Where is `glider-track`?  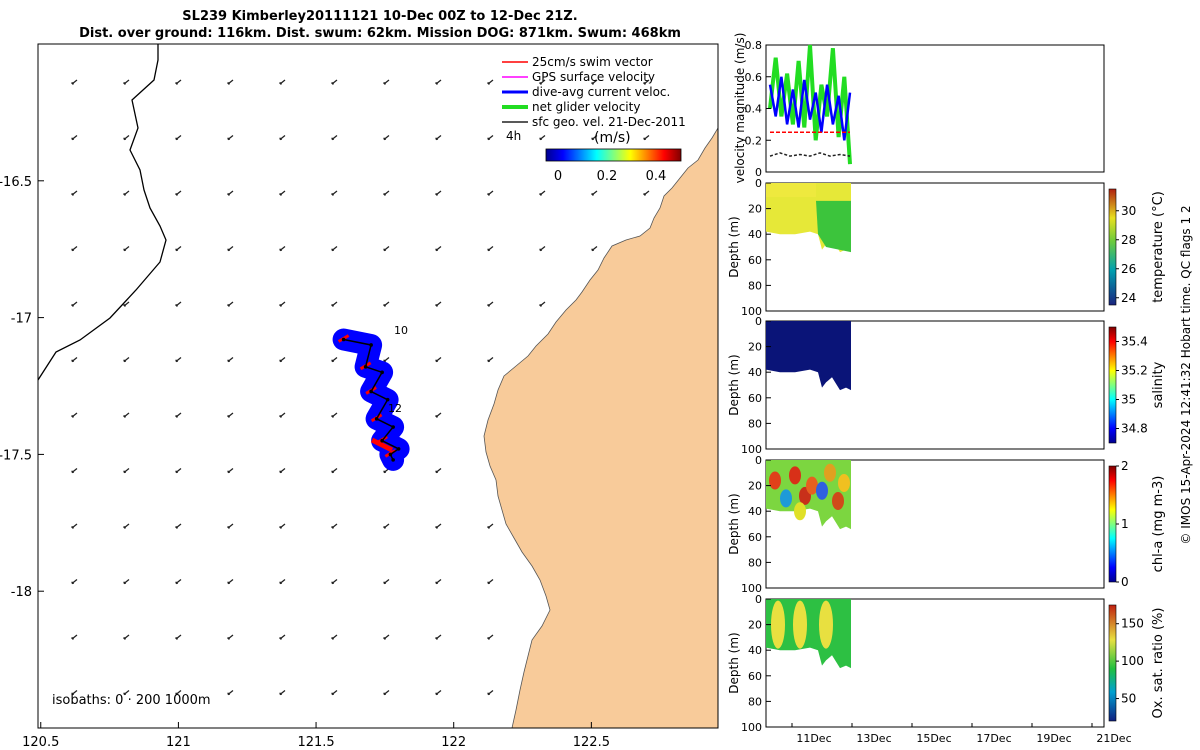
glider-track is located at coordinates (371, 399).